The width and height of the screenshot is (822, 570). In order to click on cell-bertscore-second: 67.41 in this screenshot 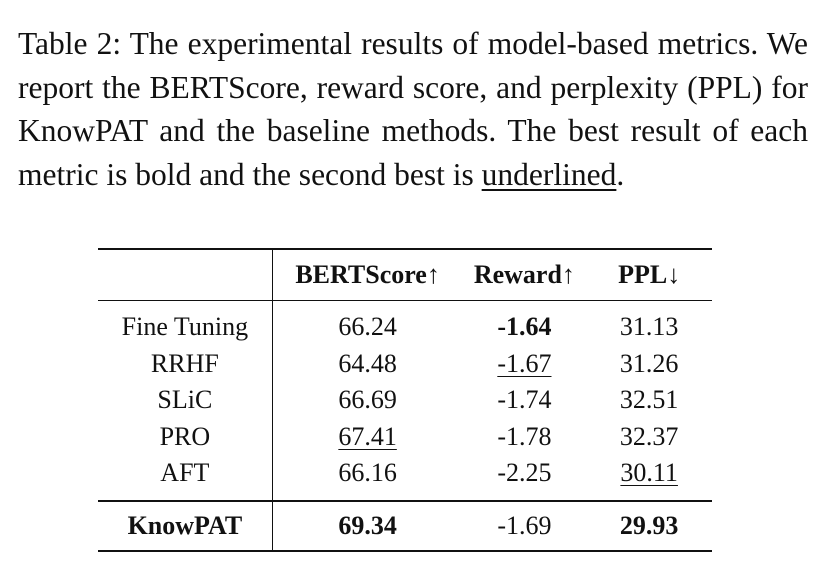, I will do `click(367, 437)`.